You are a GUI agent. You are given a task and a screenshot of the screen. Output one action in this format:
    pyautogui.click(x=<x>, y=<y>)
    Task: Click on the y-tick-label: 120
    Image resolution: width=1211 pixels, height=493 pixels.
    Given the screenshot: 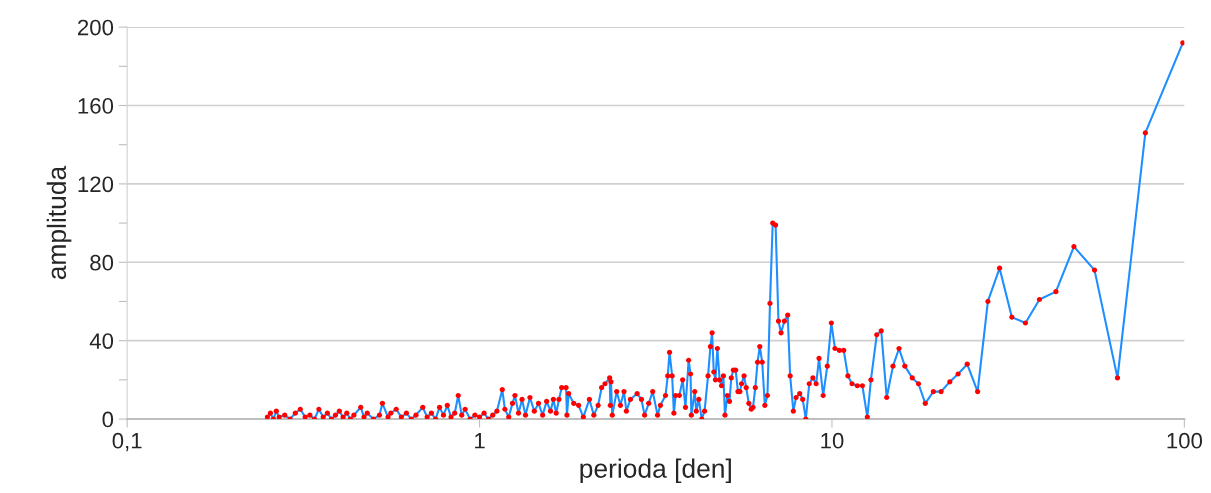 What is the action you would take?
    pyautogui.click(x=96, y=184)
    